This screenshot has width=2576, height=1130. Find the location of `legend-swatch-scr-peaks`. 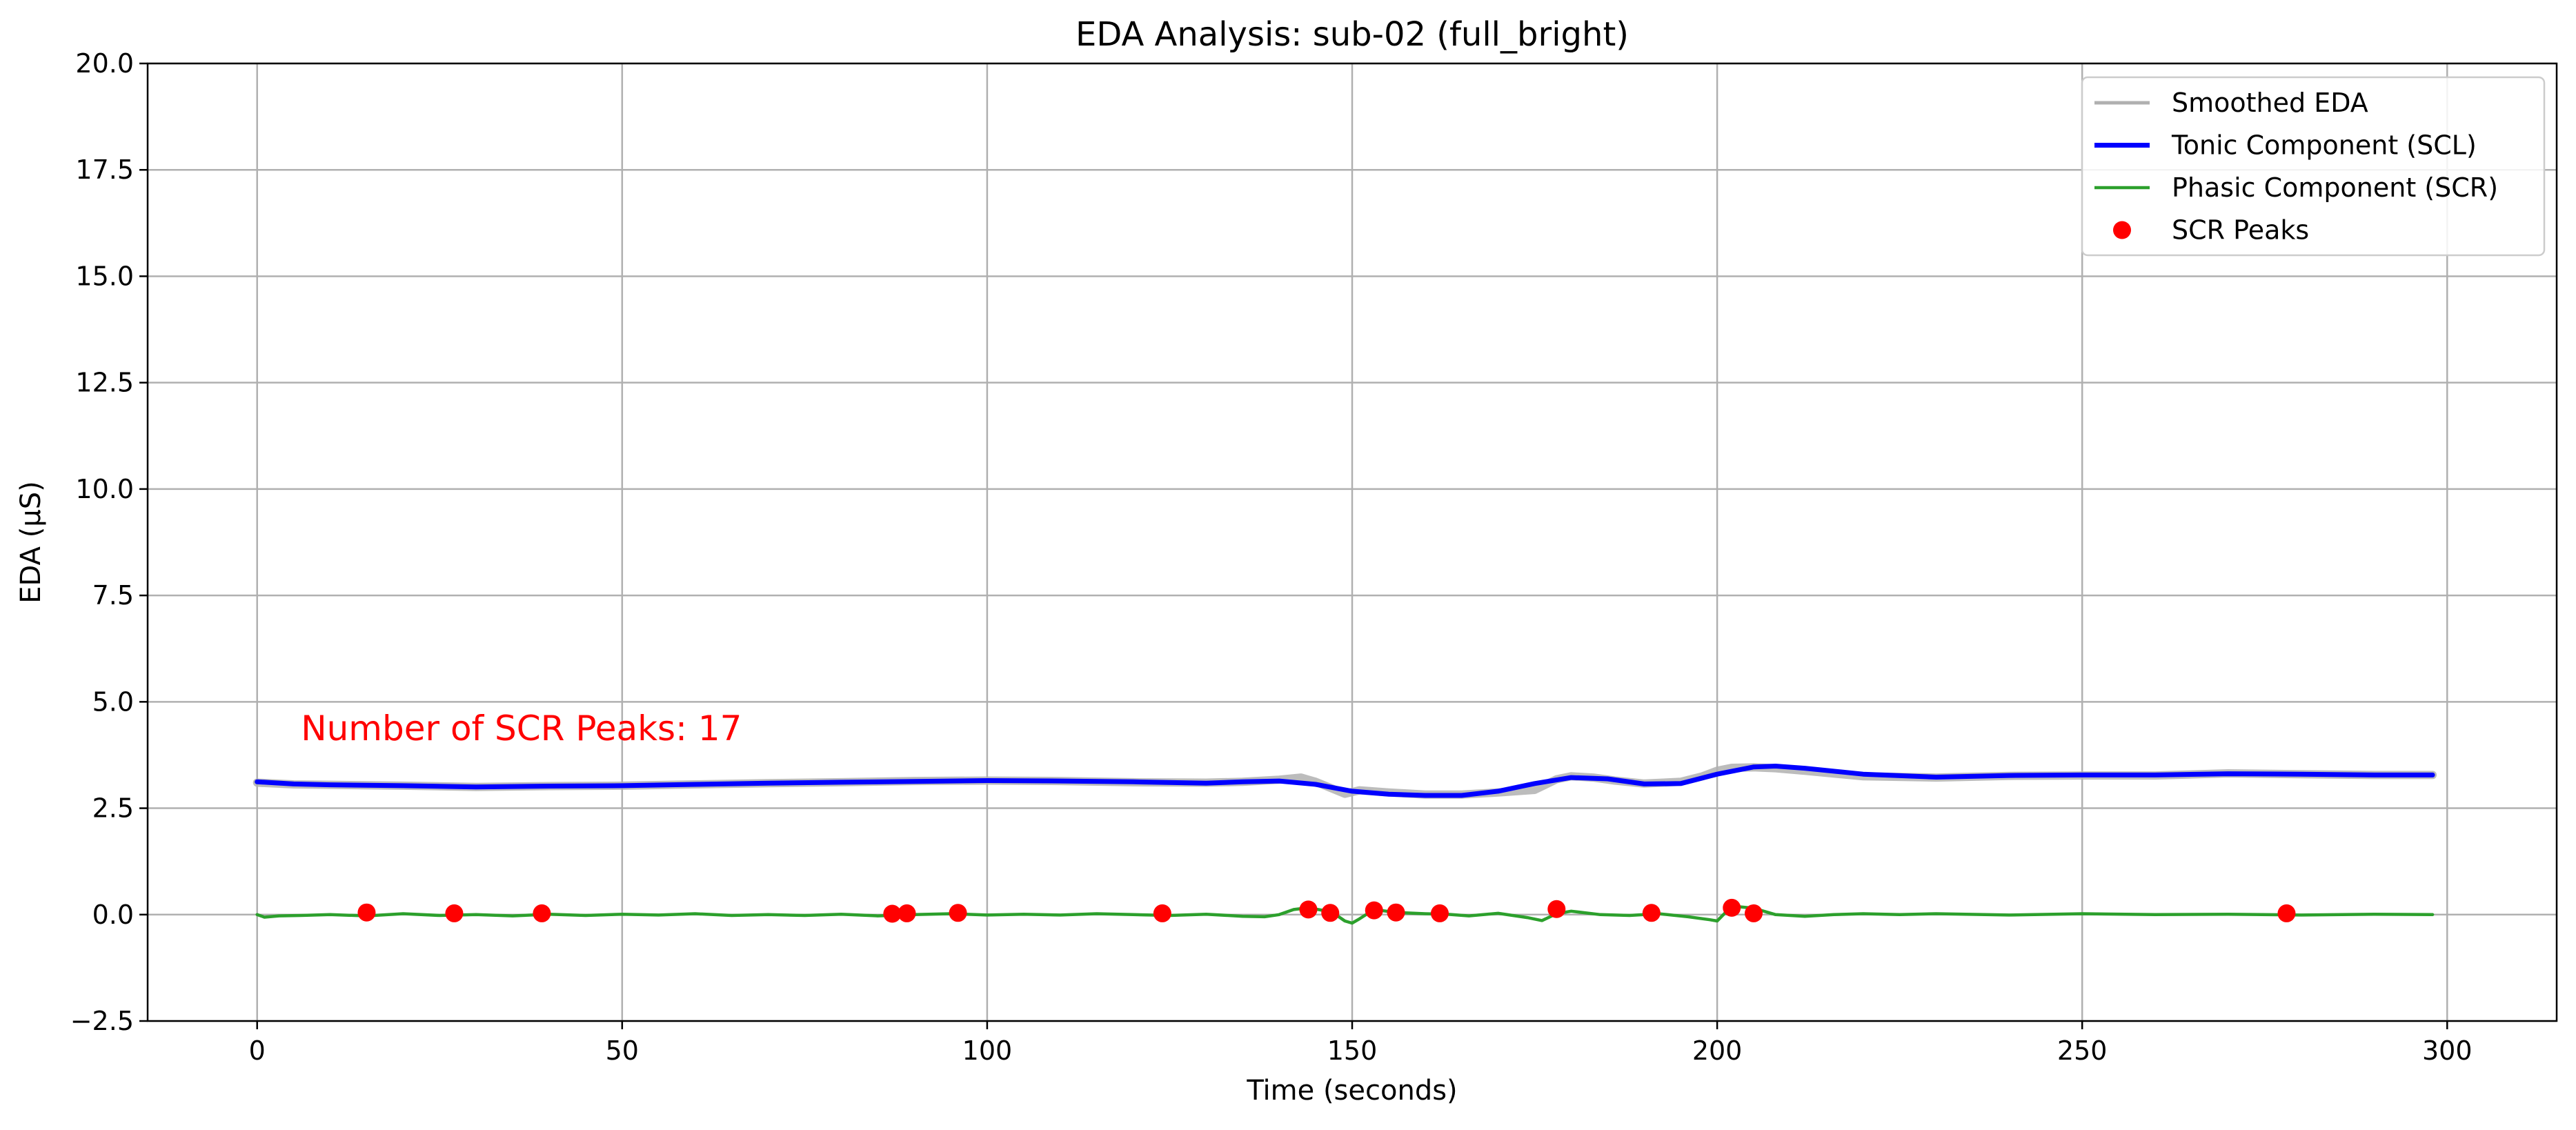

legend-swatch-scr-peaks is located at coordinates (2122, 230).